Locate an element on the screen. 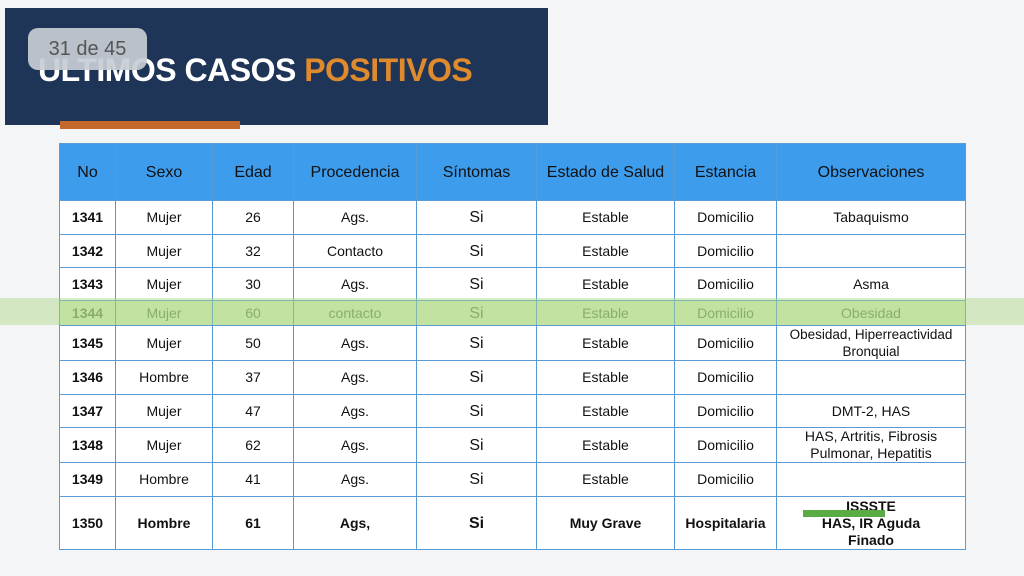  column-header: Observaciones is located at coordinates (871, 172).